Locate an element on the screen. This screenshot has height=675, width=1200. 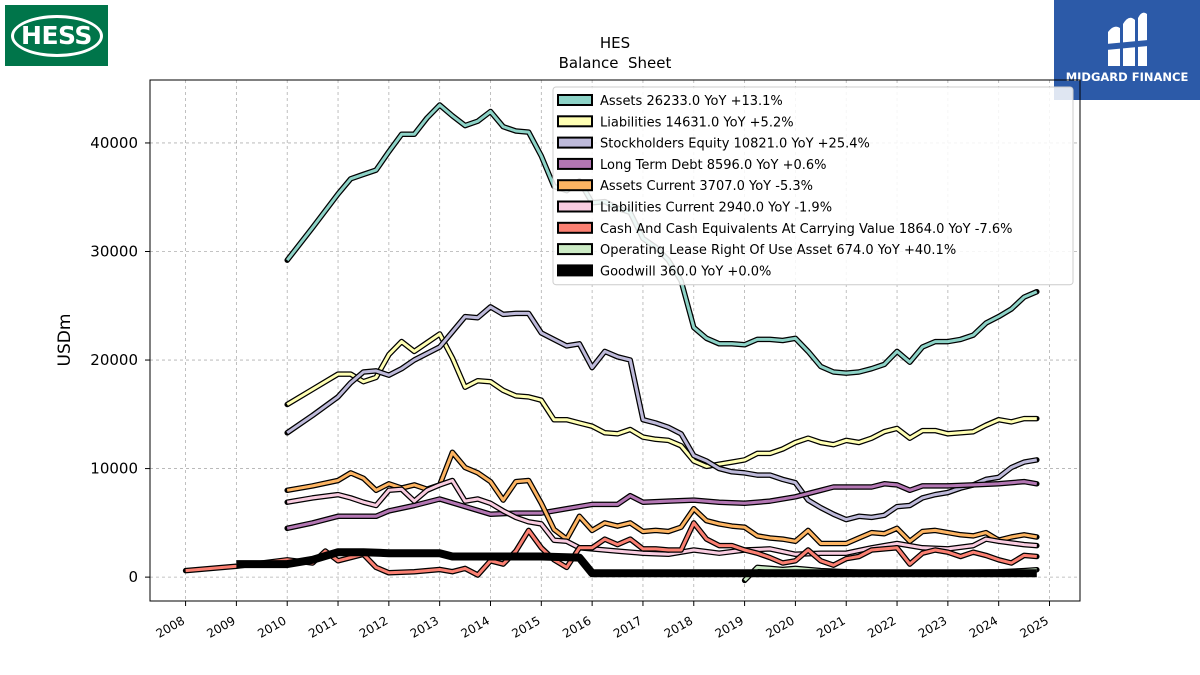
x-tick-label: 2023 is located at coordinates (932, 626).